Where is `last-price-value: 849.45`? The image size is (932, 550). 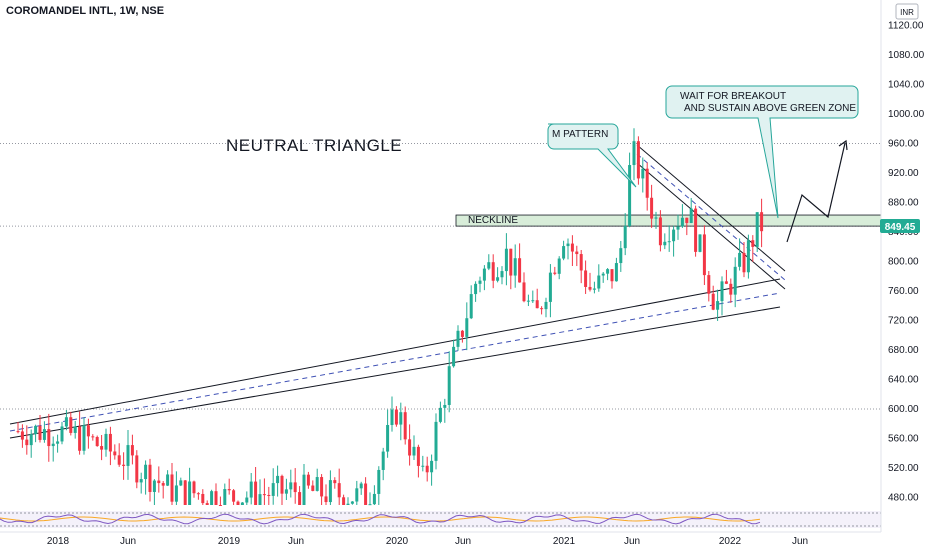 last-price-value: 849.45 is located at coordinates (900, 227).